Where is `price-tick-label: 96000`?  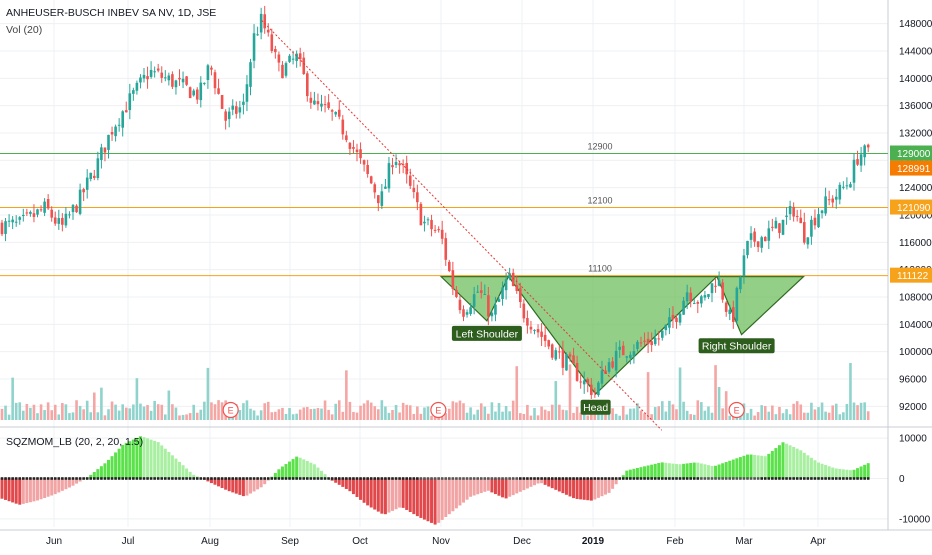
price-tick-label: 96000 is located at coordinates (913, 380).